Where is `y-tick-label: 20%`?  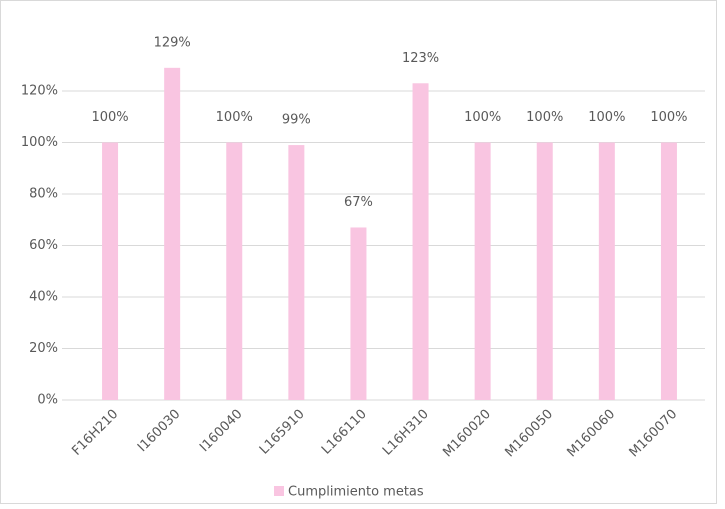 y-tick-label: 20% is located at coordinates (43, 348).